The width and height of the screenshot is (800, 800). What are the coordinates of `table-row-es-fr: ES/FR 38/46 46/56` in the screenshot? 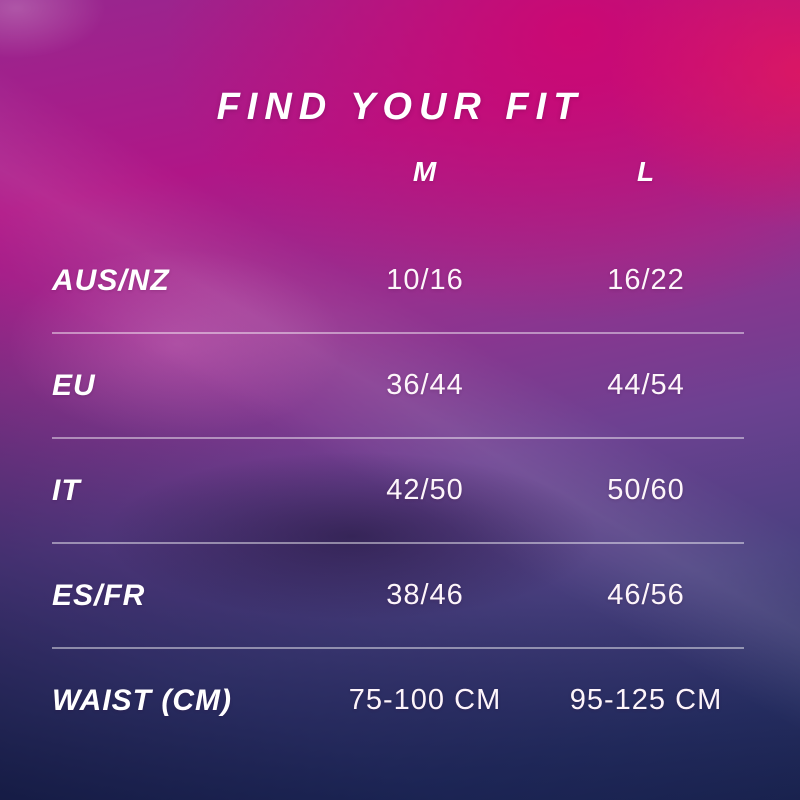 It's located at (398, 596).